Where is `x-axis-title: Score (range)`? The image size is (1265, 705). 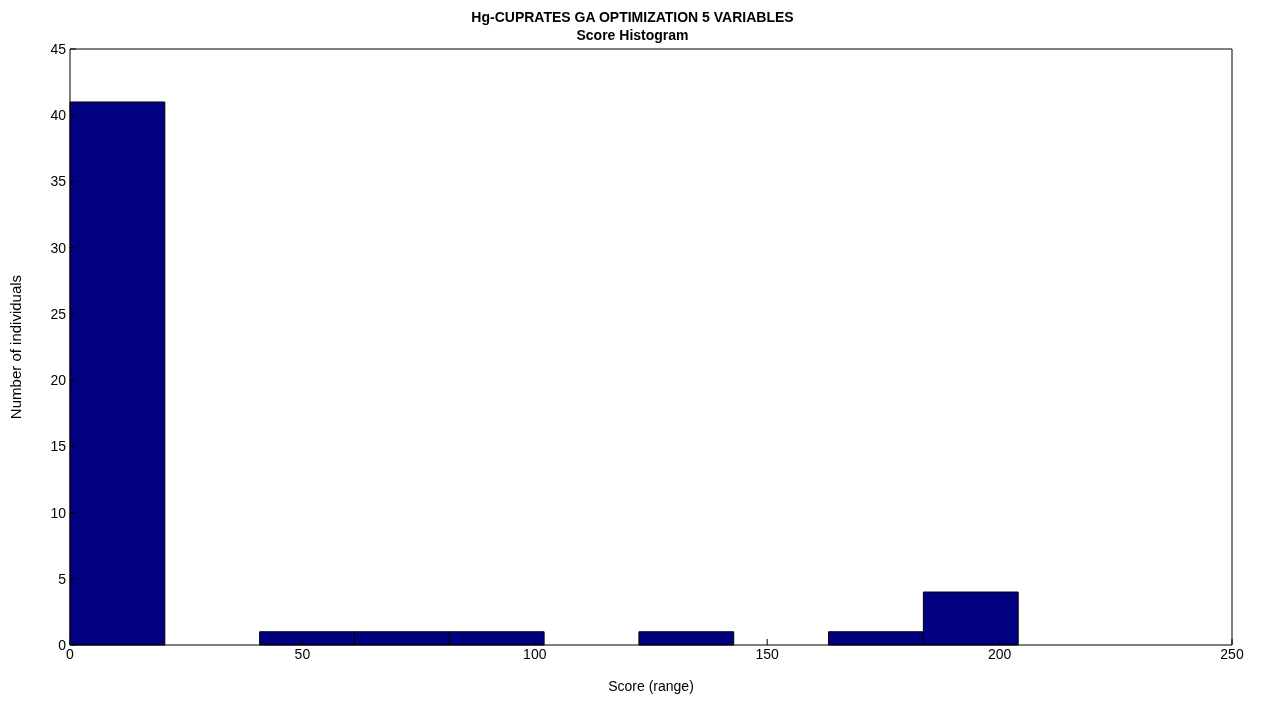
x-axis-title: Score (range) is located at coordinates (651, 686).